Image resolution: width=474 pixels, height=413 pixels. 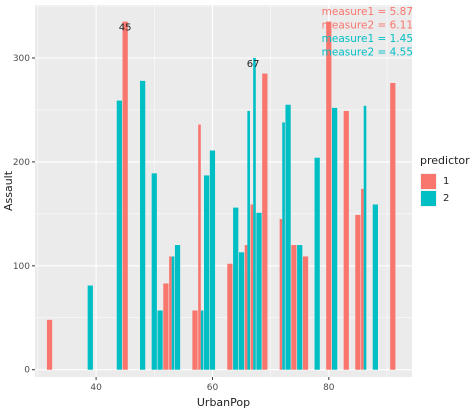 What do you see at coordinates (223, 402) in the screenshot?
I see `x-axis-title: UrbanPop` at bounding box center [223, 402].